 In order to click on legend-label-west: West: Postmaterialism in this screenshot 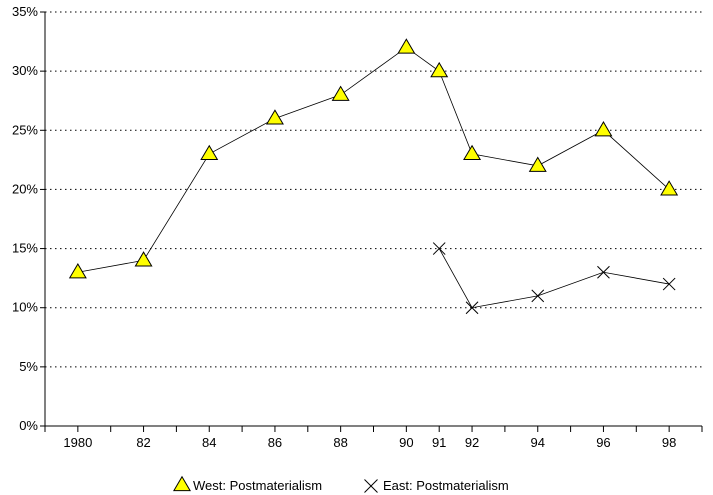, I will do `click(257, 485)`.